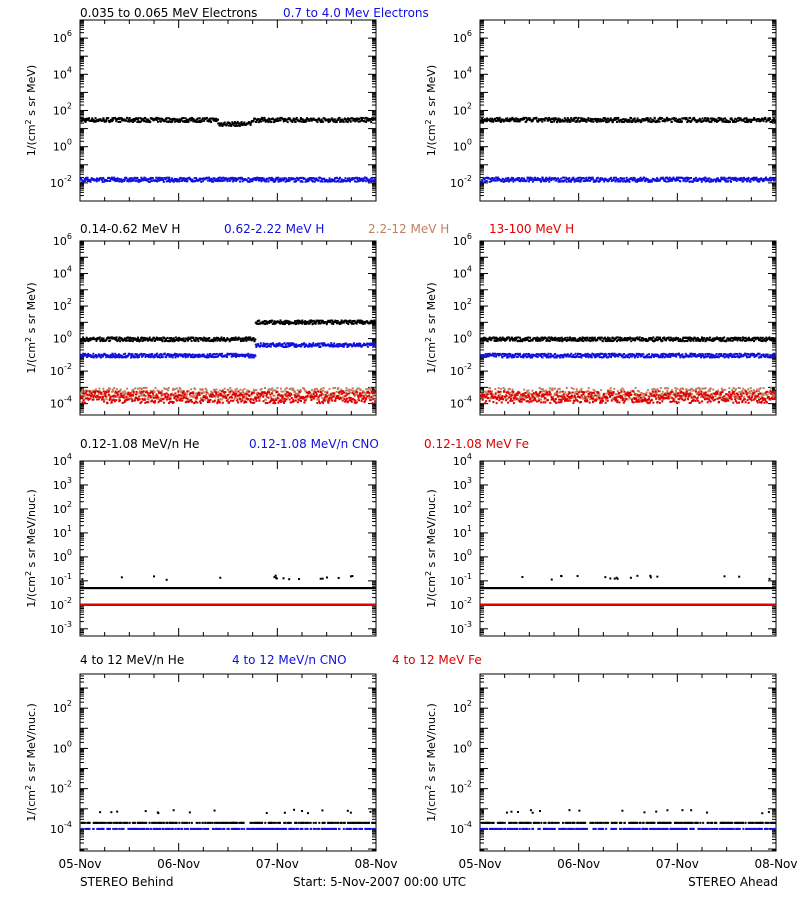 The height and width of the screenshot is (900, 800). What do you see at coordinates (61, 403) in the screenshot?
I see `y-tick-label: 10-4` at bounding box center [61, 403].